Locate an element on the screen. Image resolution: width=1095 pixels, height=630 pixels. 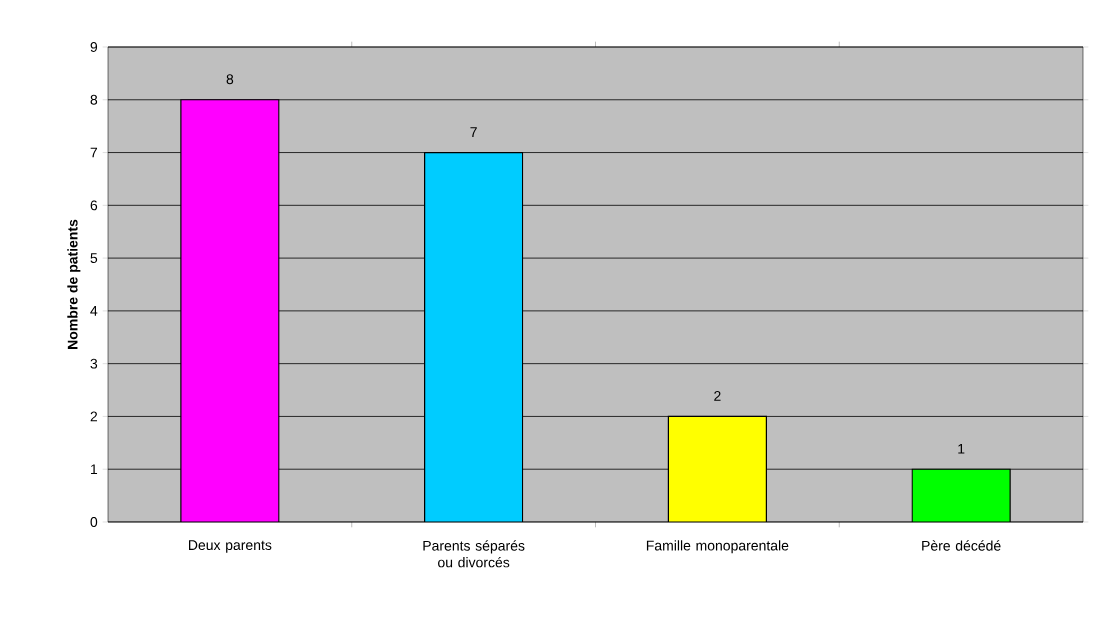
x-tick-label: Parents séparés ou divorcés is located at coordinates (474, 554).